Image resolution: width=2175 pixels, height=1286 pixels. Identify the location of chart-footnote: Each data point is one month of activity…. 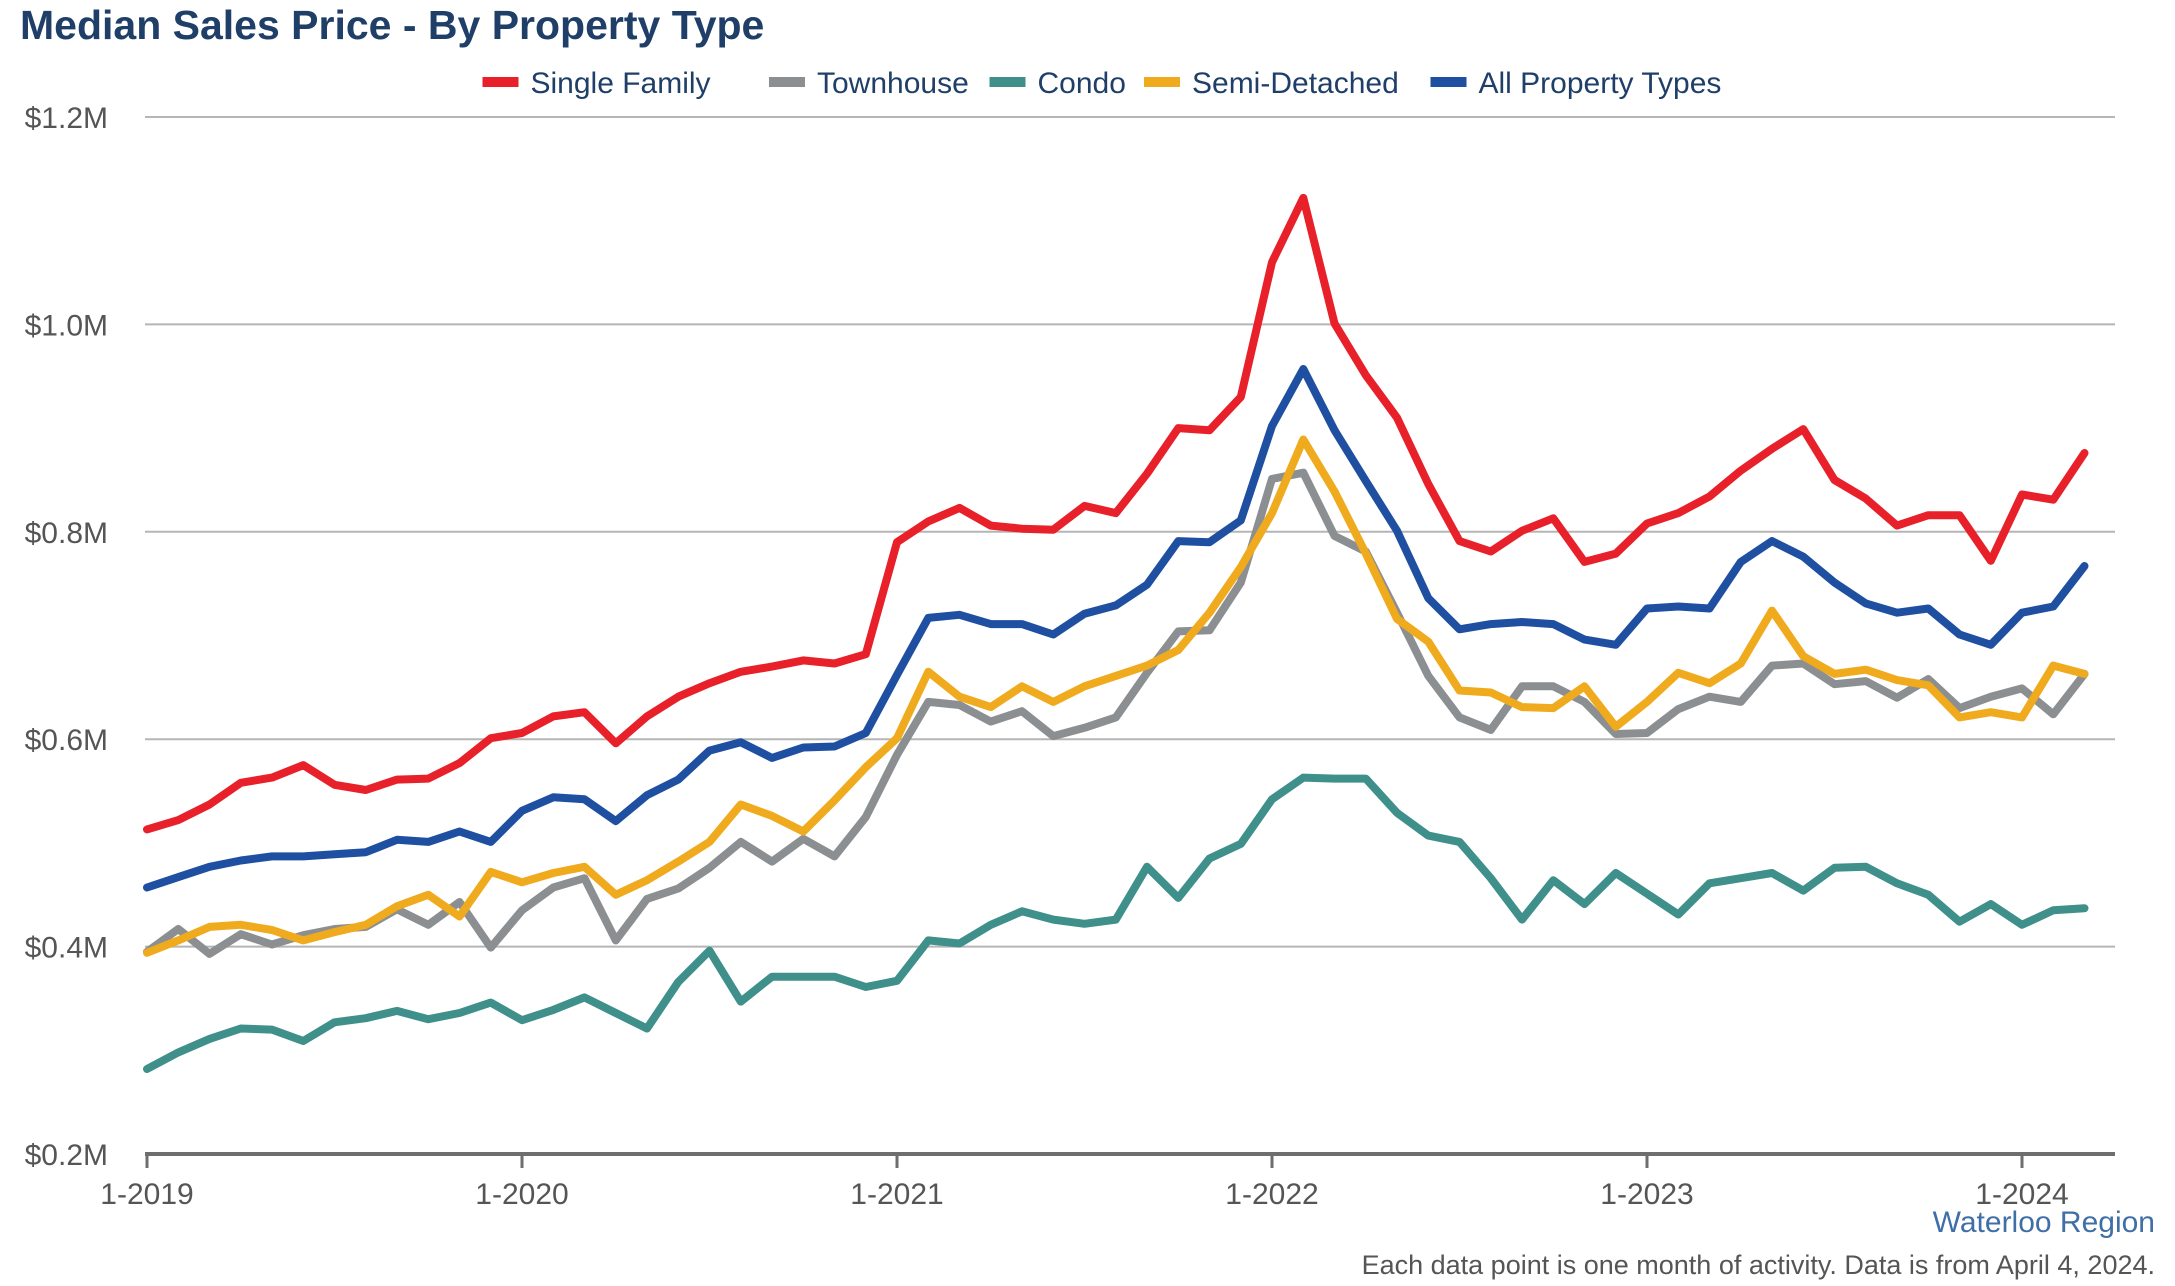
(1758, 1265).